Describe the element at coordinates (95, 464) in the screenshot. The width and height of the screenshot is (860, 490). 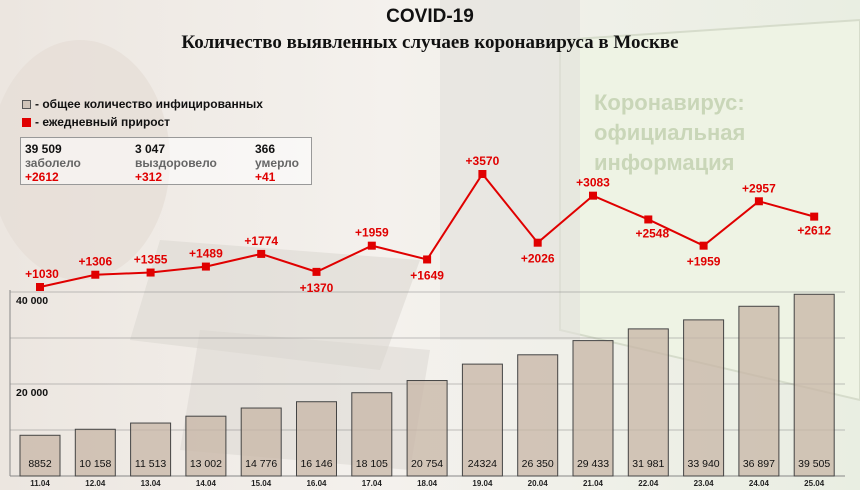
I see `bar-value-label: 10 158` at that location.